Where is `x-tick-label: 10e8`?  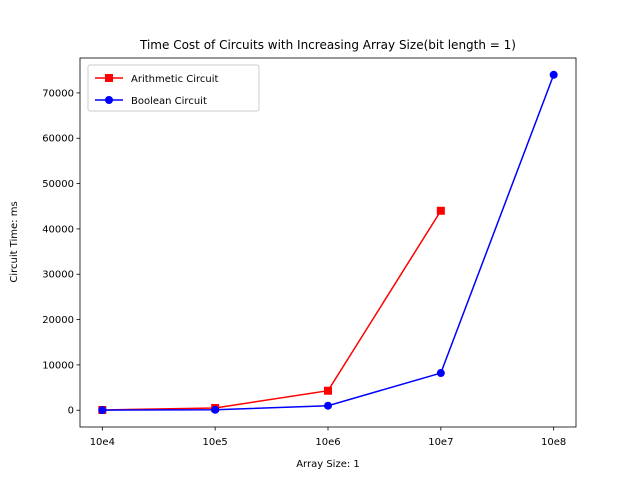
x-tick-label: 10e8 is located at coordinates (553, 442).